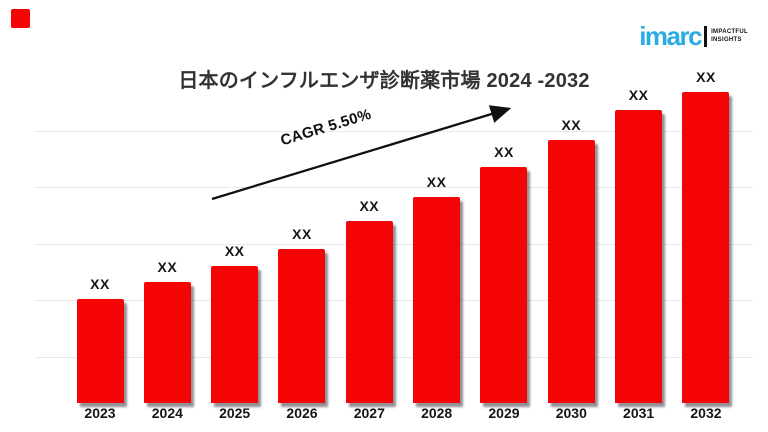 Image resolution: width=768 pixels, height=432 pixels. Describe the element at coordinates (504, 285) in the screenshot. I see `bar-2029` at that location.